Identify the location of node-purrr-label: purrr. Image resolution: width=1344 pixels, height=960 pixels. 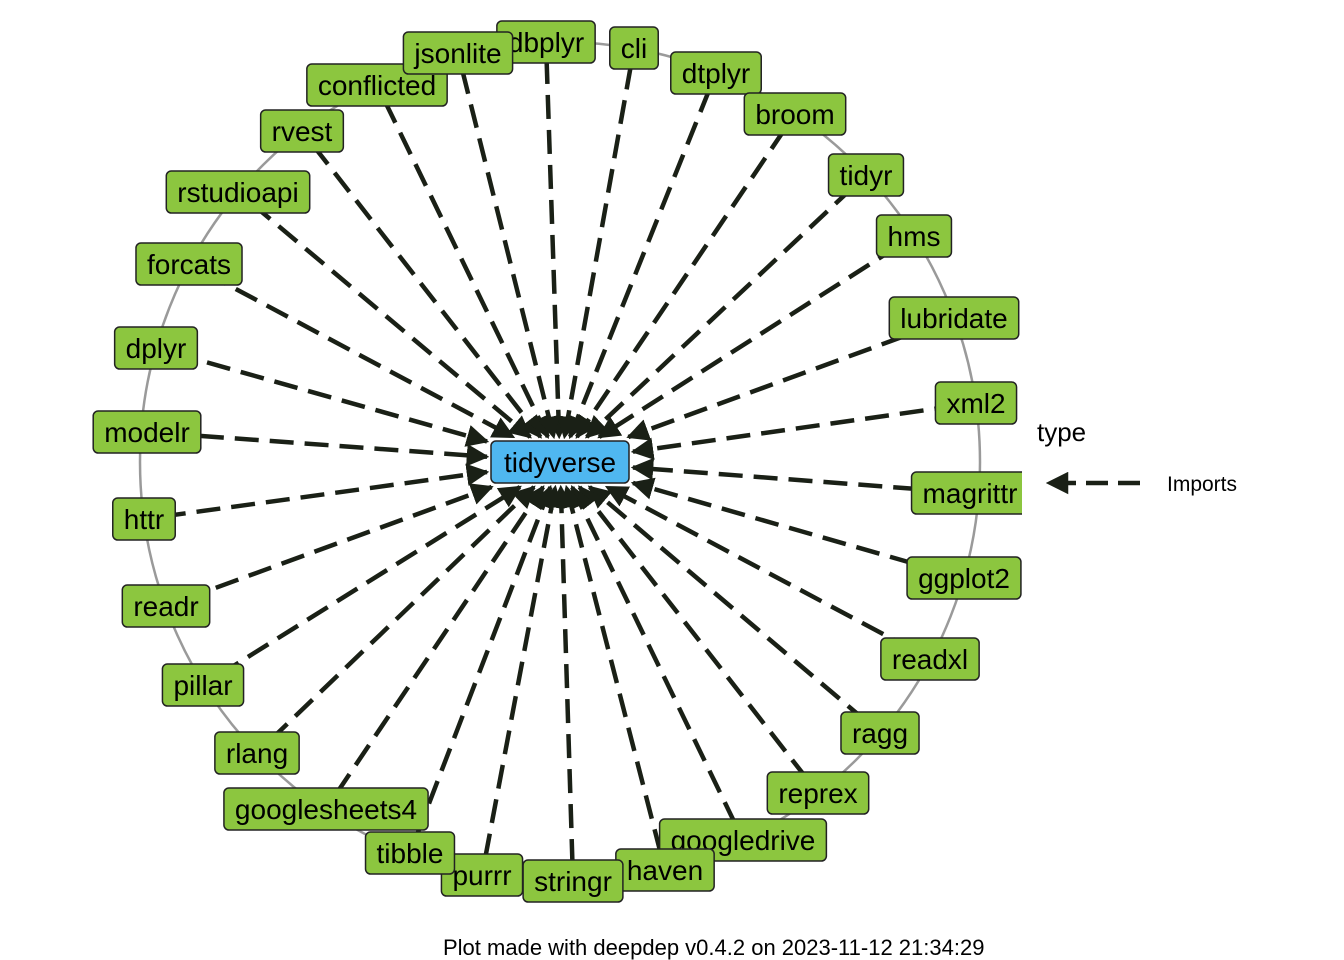
(481, 875).